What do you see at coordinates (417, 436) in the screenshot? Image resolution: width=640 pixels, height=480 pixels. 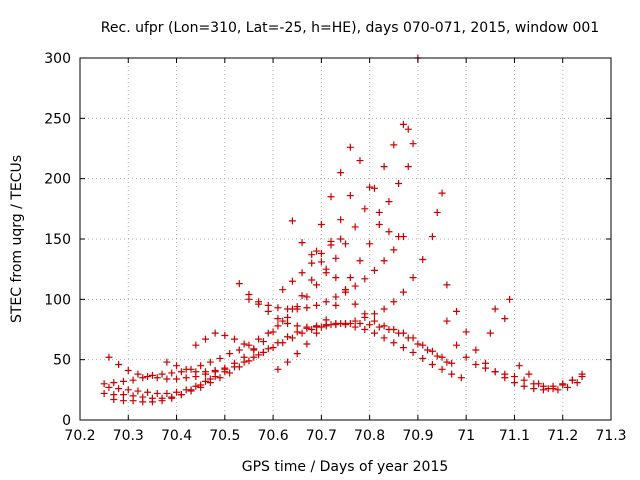 I see `x-tick-label: 70.9` at bounding box center [417, 436].